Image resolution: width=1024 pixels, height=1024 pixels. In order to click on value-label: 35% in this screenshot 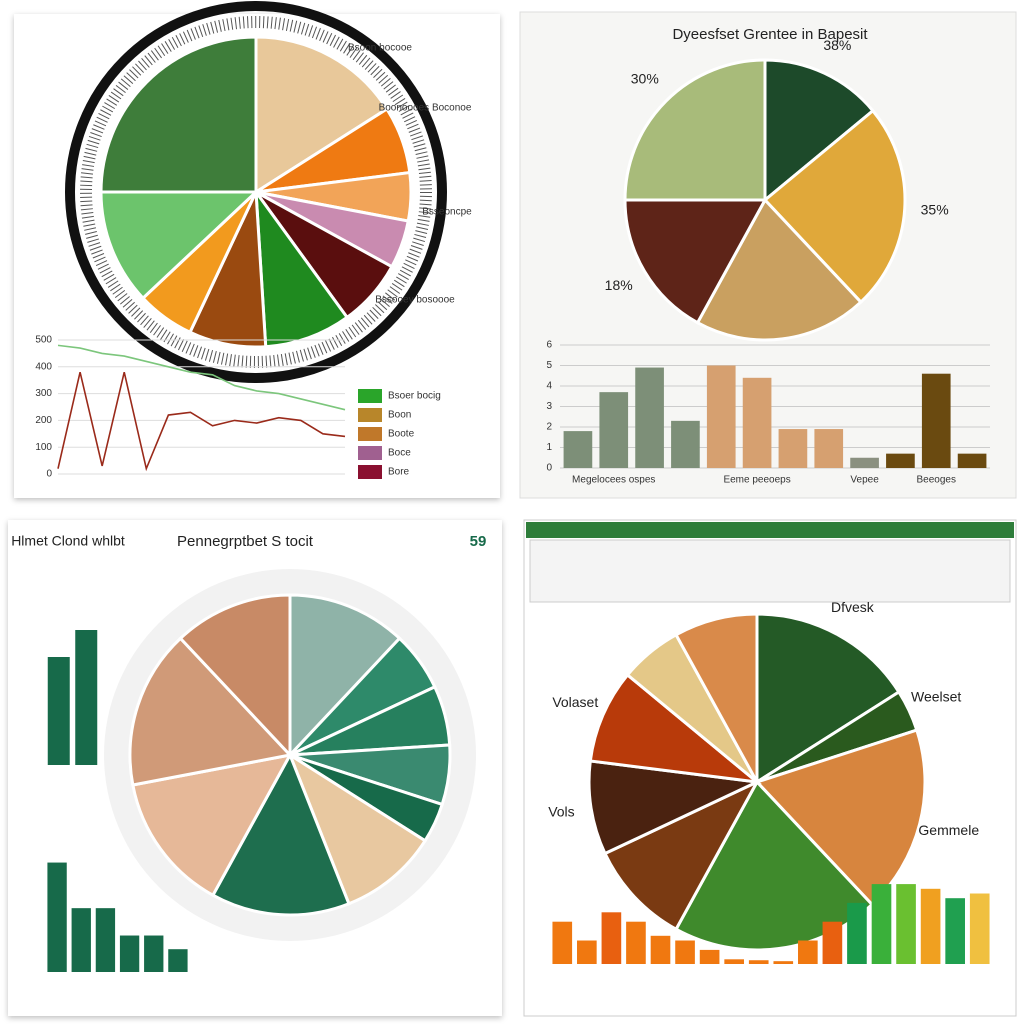, I will do `click(935, 209)`.